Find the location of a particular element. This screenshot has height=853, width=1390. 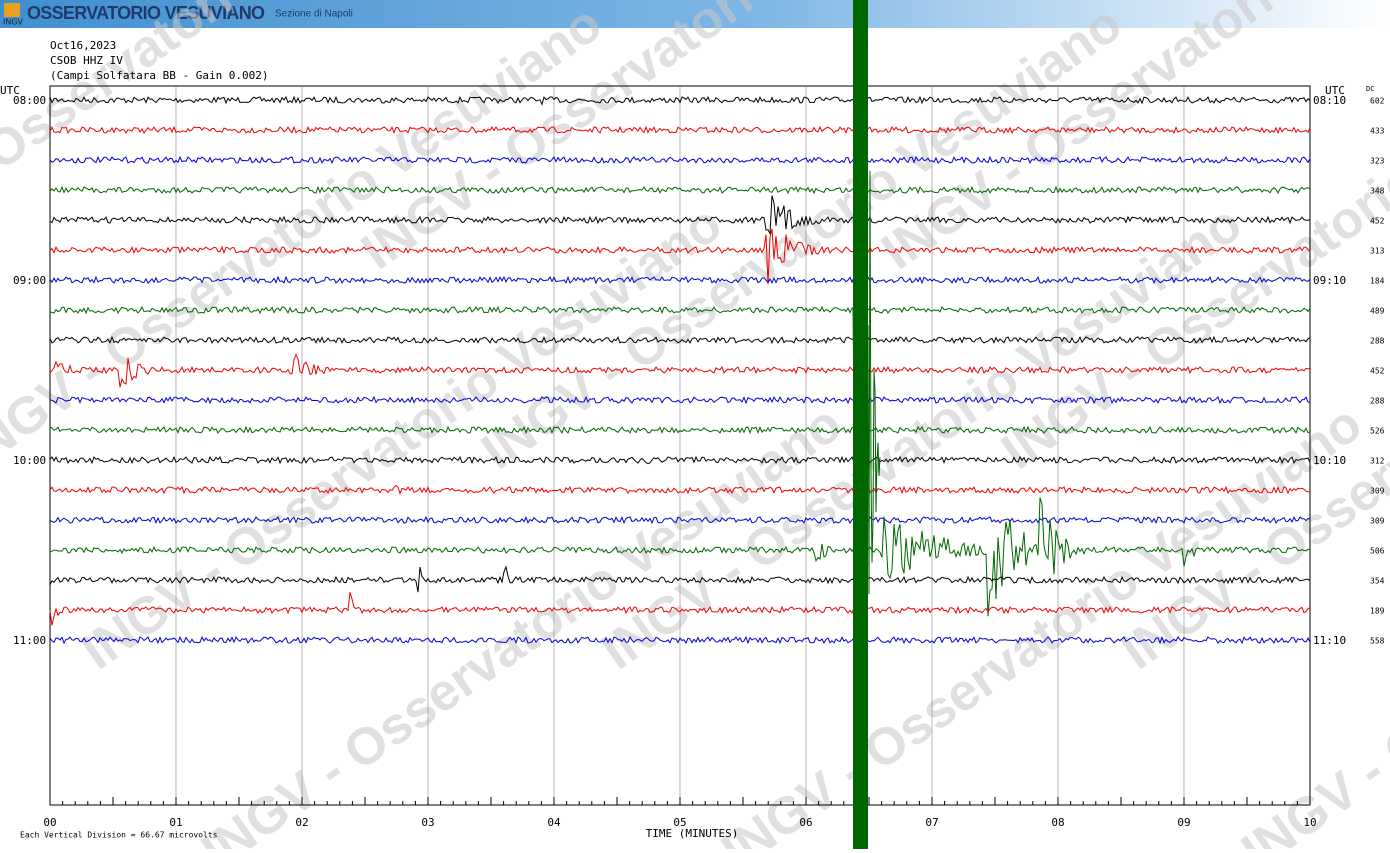

hour-label: 10:10 is located at coordinates (1329, 460).